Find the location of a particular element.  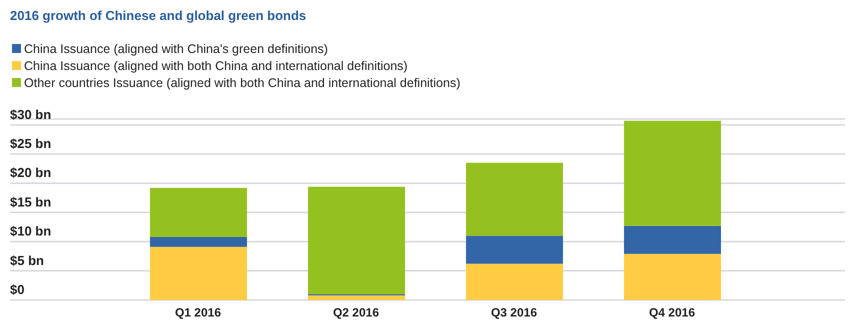

y-tick-label: $5 bn is located at coordinates (27, 260).